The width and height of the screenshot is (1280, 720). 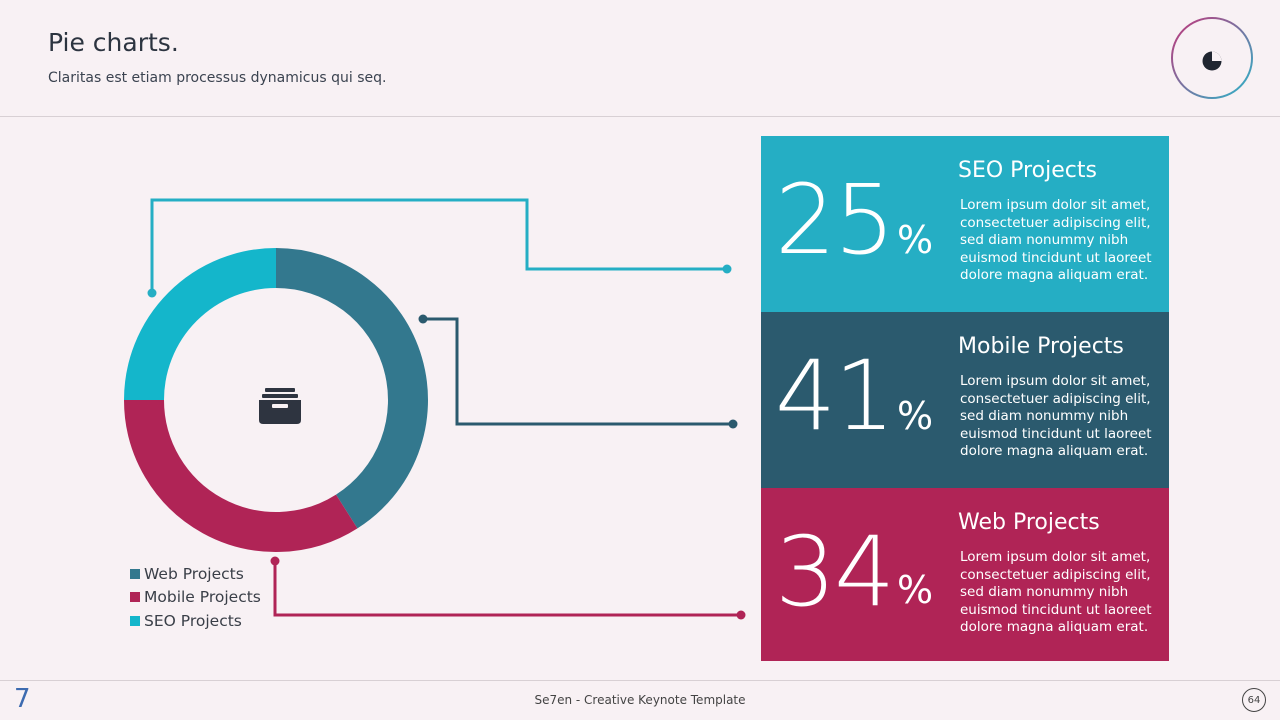 What do you see at coordinates (507, 589) in the screenshot?
I see `connector-web` at bounding box center [507, 589].